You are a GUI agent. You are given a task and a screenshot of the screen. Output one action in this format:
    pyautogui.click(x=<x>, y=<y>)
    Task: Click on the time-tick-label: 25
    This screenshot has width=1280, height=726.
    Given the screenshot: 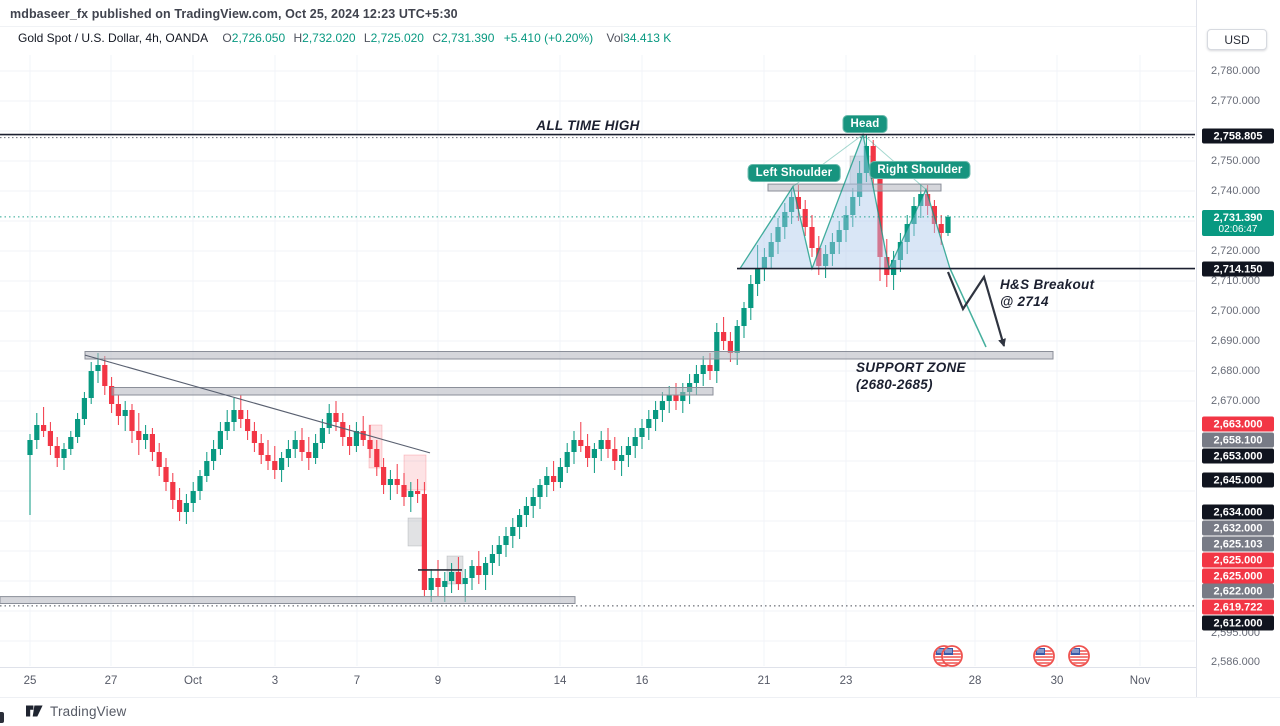 What is the action you would take?
    pyautogui.click(x=30, y=681)
    